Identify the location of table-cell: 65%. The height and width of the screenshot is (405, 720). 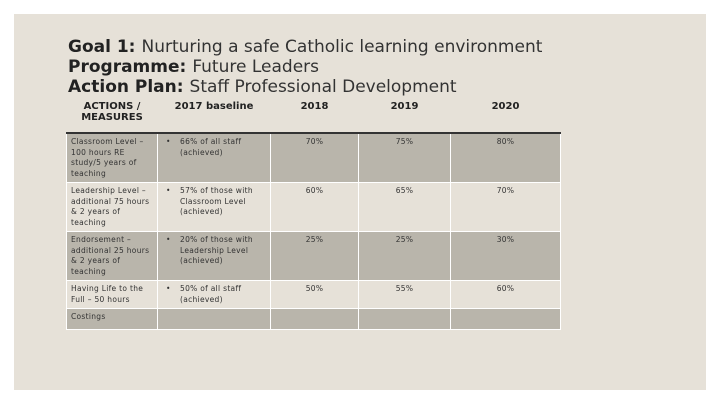
(404, 207).